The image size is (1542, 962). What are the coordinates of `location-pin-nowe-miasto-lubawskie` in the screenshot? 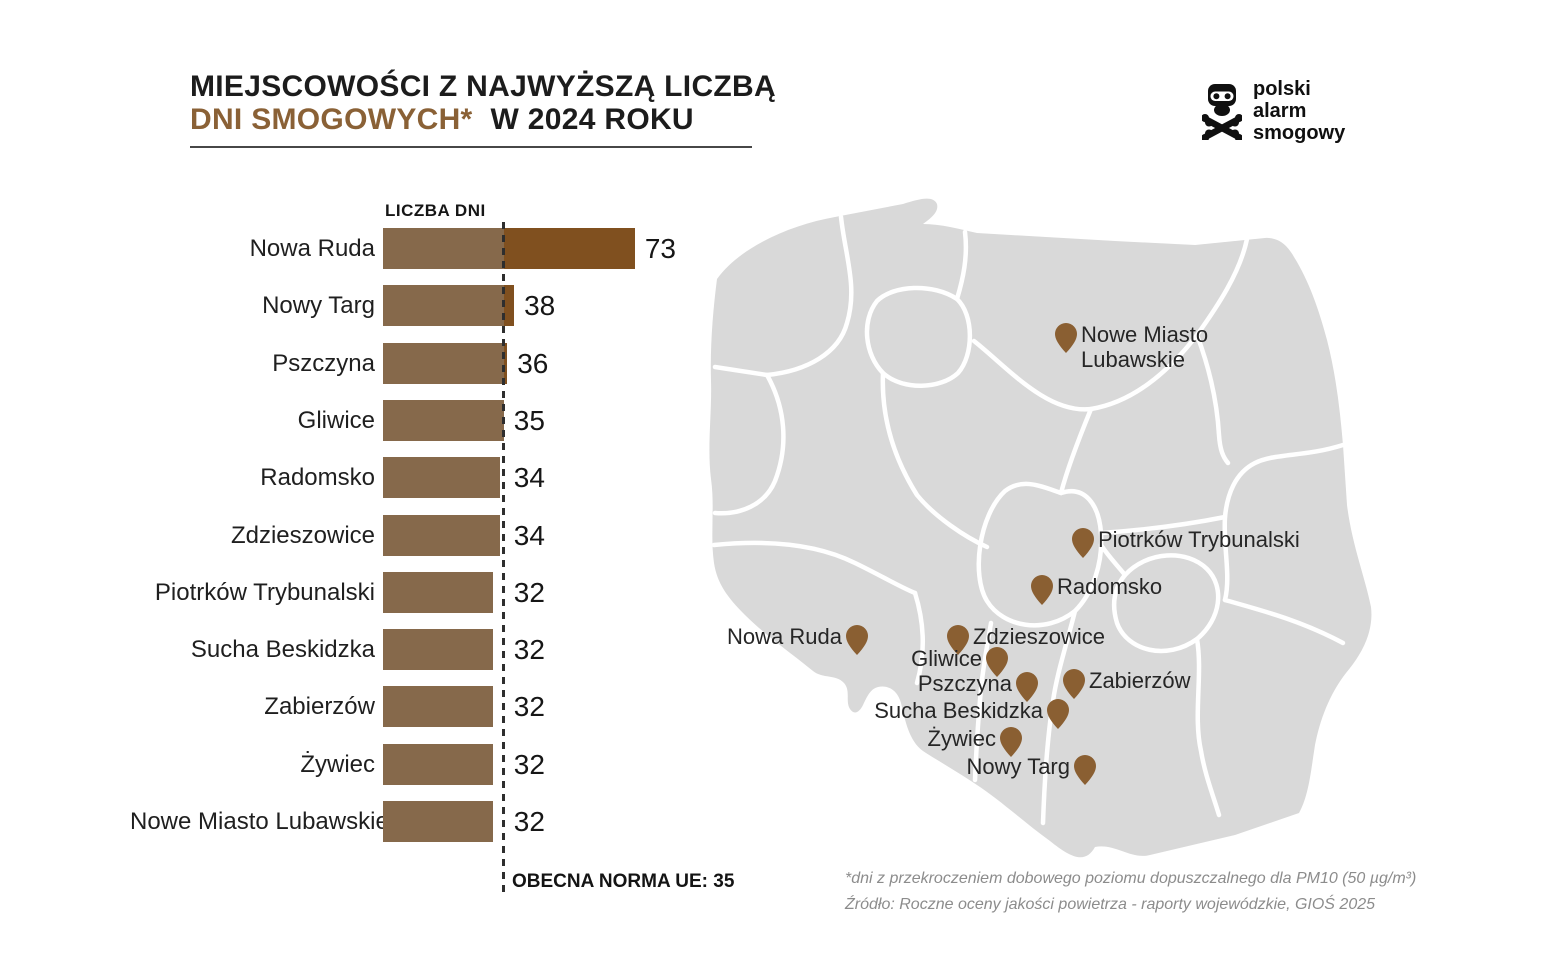 It's located at (1066, 338).